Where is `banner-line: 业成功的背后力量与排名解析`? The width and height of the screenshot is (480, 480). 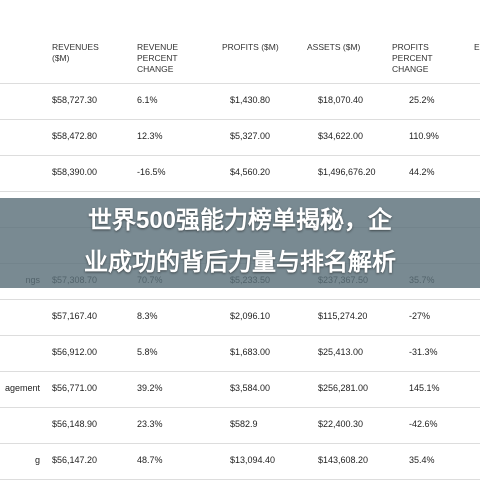 banner-line: 业成功的背后力量与排名解析 is located at coordinates (240, 262).